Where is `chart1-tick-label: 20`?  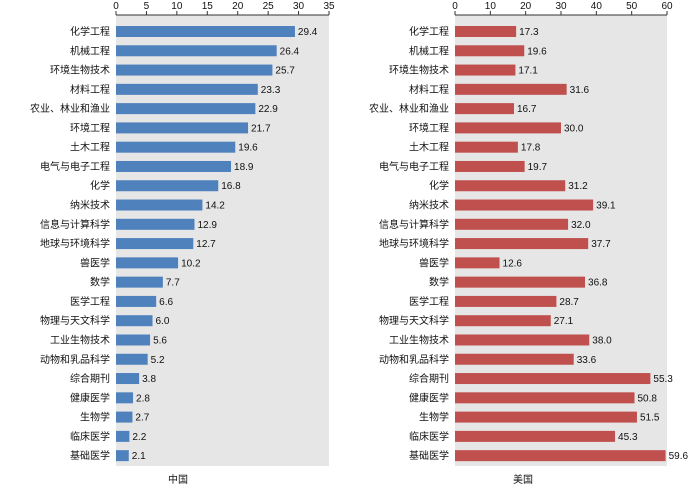 chart1-tick-label: 20 is located at coordinates (526, 6).